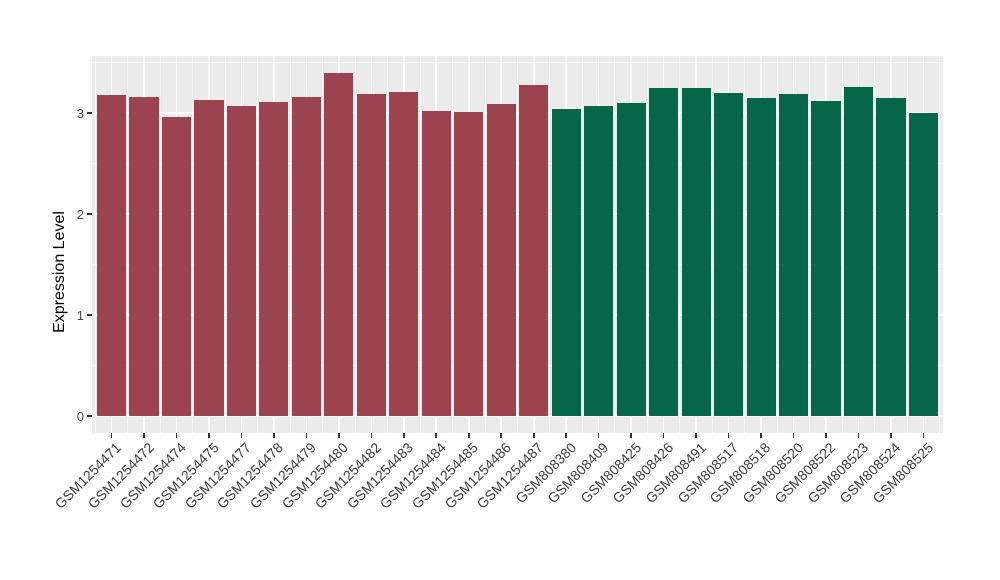  Describe the element at coordinates (664, 251) in the screenshot. I see `bar-GSM808426` at that location.